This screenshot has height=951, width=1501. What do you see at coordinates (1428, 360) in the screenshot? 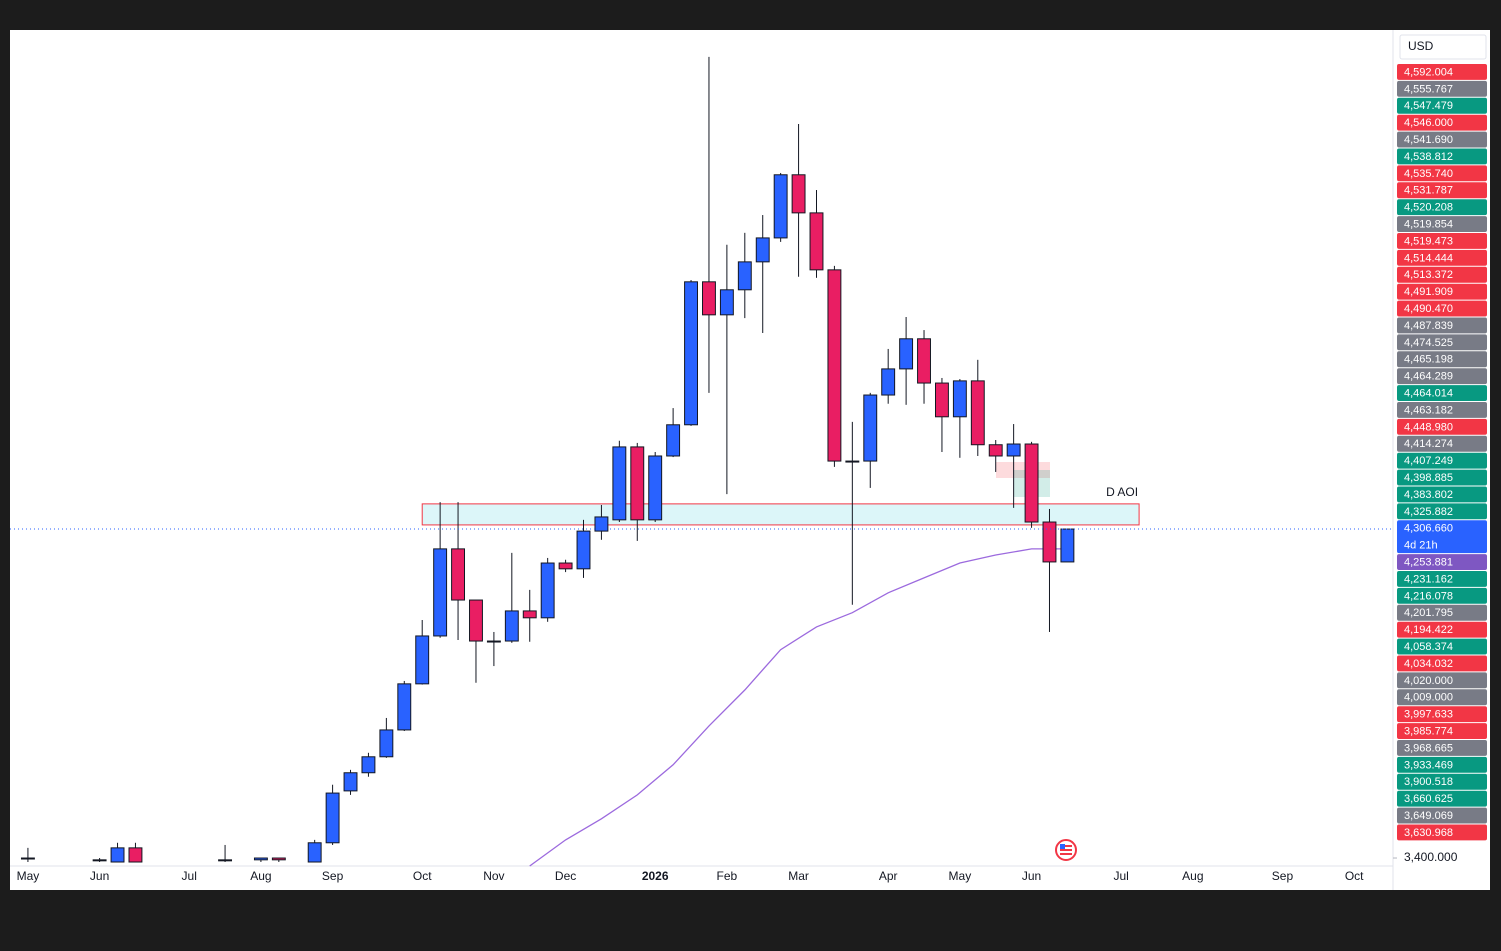
I see `price-badge-label: 4,465.198` at bounding box center [1428, 360].